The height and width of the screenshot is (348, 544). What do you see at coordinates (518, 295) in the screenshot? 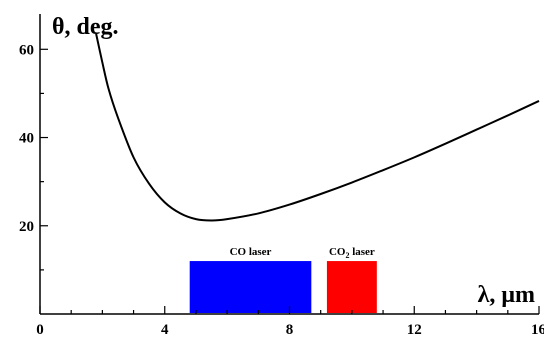
I see `x-axis-title-unit: μm` at bounding box center [518, 295].